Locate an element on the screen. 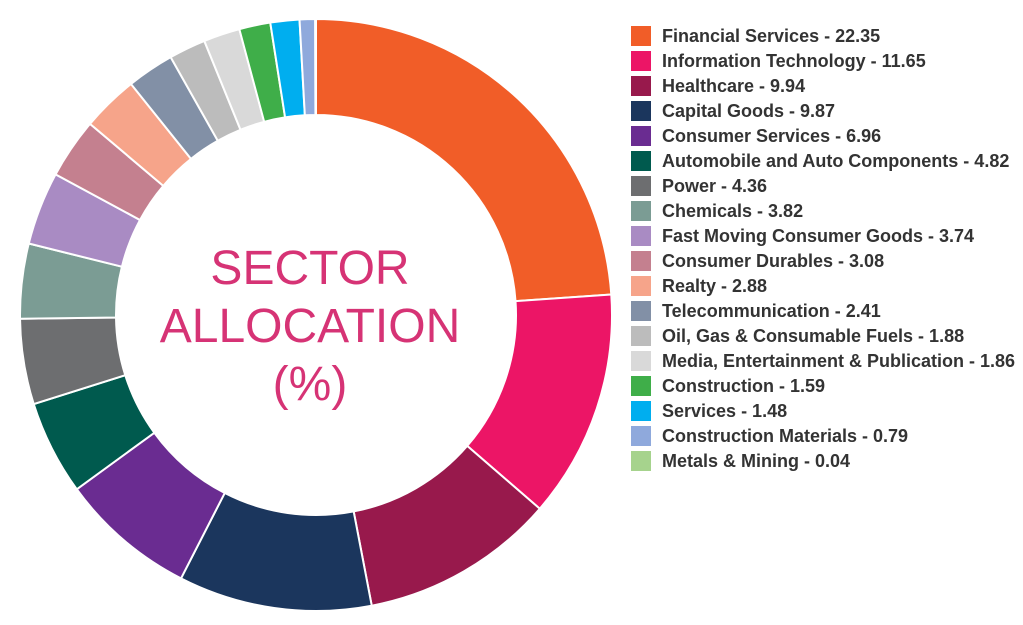  legend-item: Consumer Durables - 3.08 is located at coordinates (823, 261).